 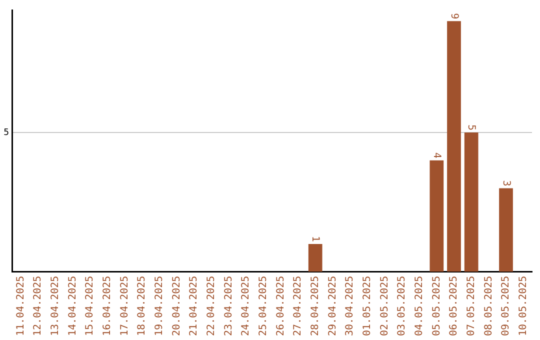 I want to click on x-tick-label: 29.04.2025, so click(x=332, y=306).